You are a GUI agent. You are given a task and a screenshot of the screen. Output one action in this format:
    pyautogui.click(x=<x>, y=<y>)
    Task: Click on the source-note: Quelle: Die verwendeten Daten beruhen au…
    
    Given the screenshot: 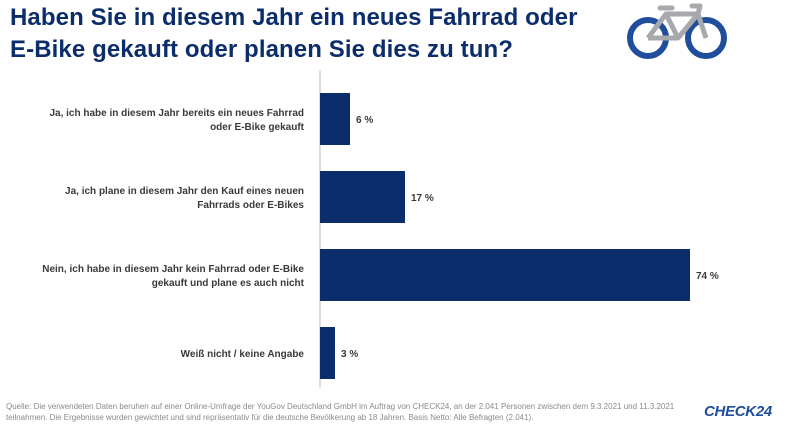 What is the action you would take?
    pyautogui.click(x=340, y=412)
    